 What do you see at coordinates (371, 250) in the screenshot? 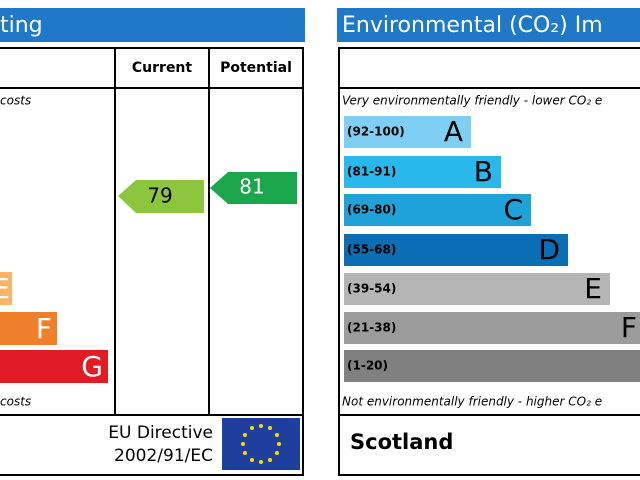
I see `band-range: (55-68)` at bounding box center [371, 250].